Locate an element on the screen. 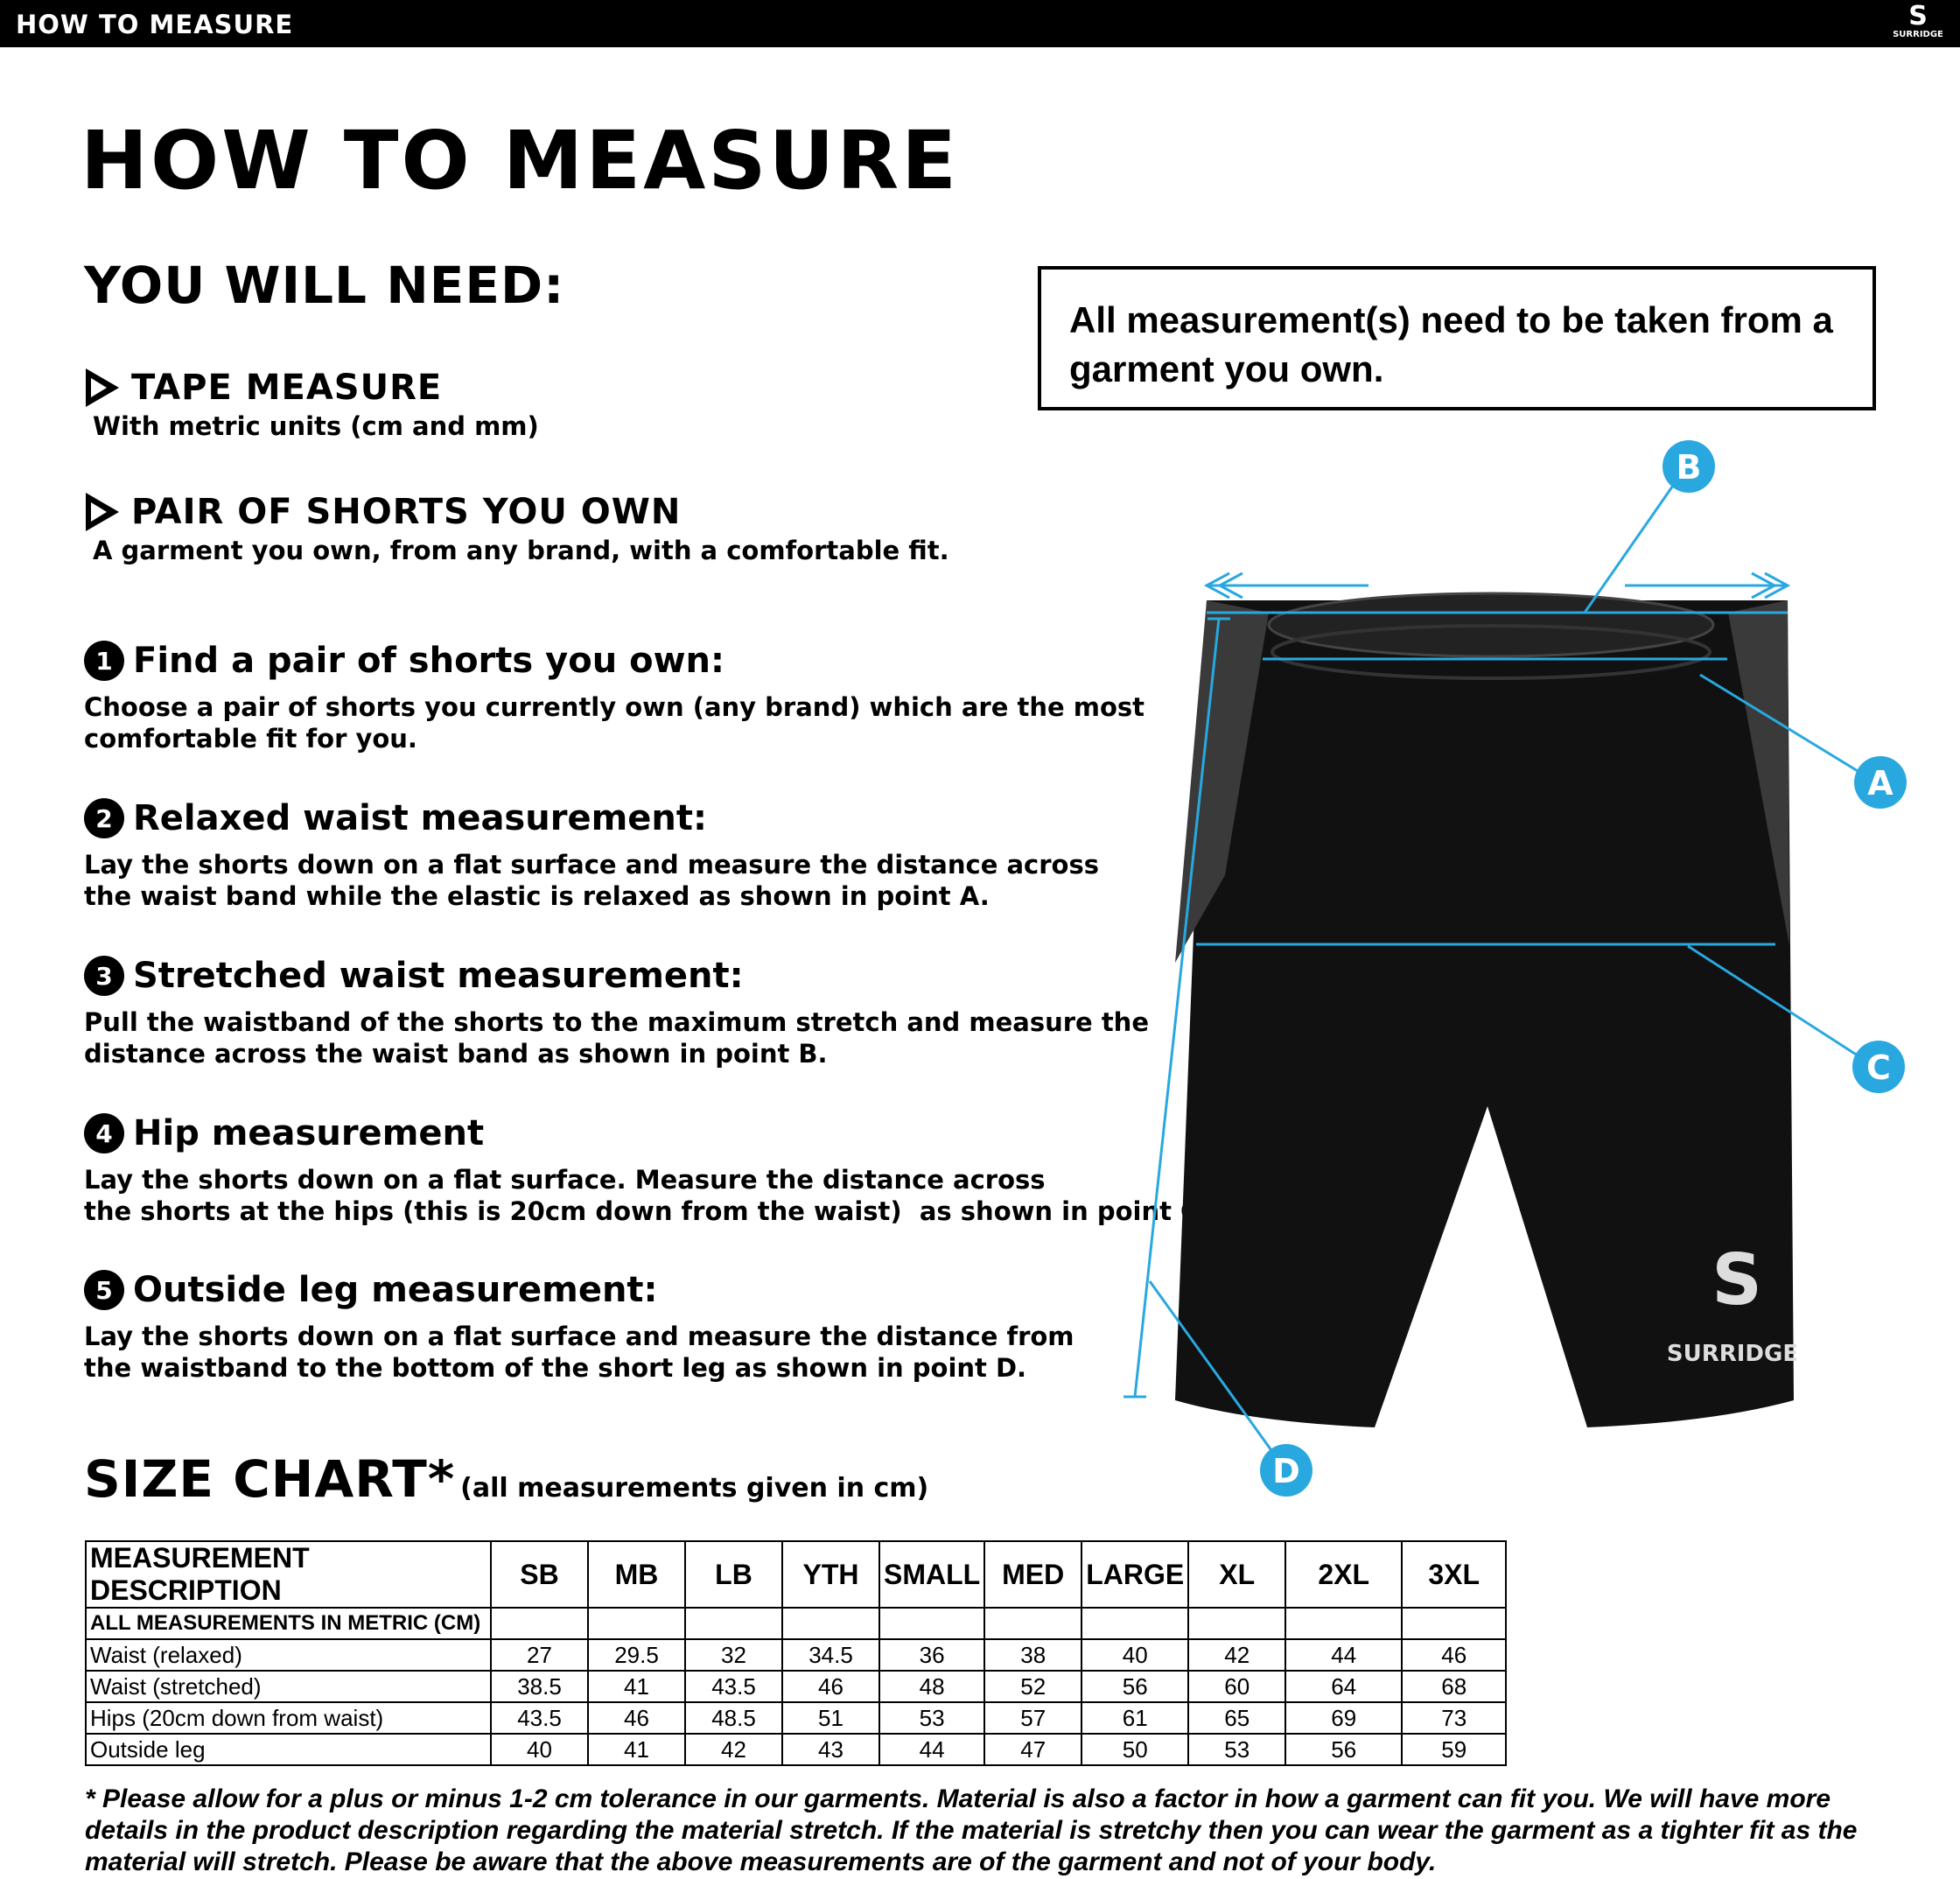 Image resolution: width=1960 pixels, height=1879 pixels. step-number-icon: 5 is located at coordinates (104, 1290).